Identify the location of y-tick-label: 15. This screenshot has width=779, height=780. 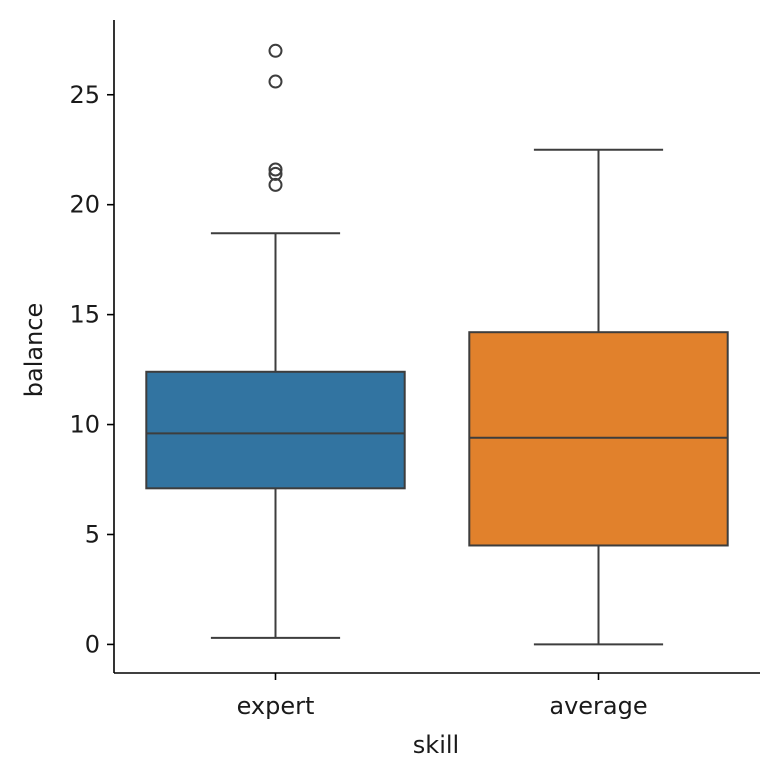
(84, 315).